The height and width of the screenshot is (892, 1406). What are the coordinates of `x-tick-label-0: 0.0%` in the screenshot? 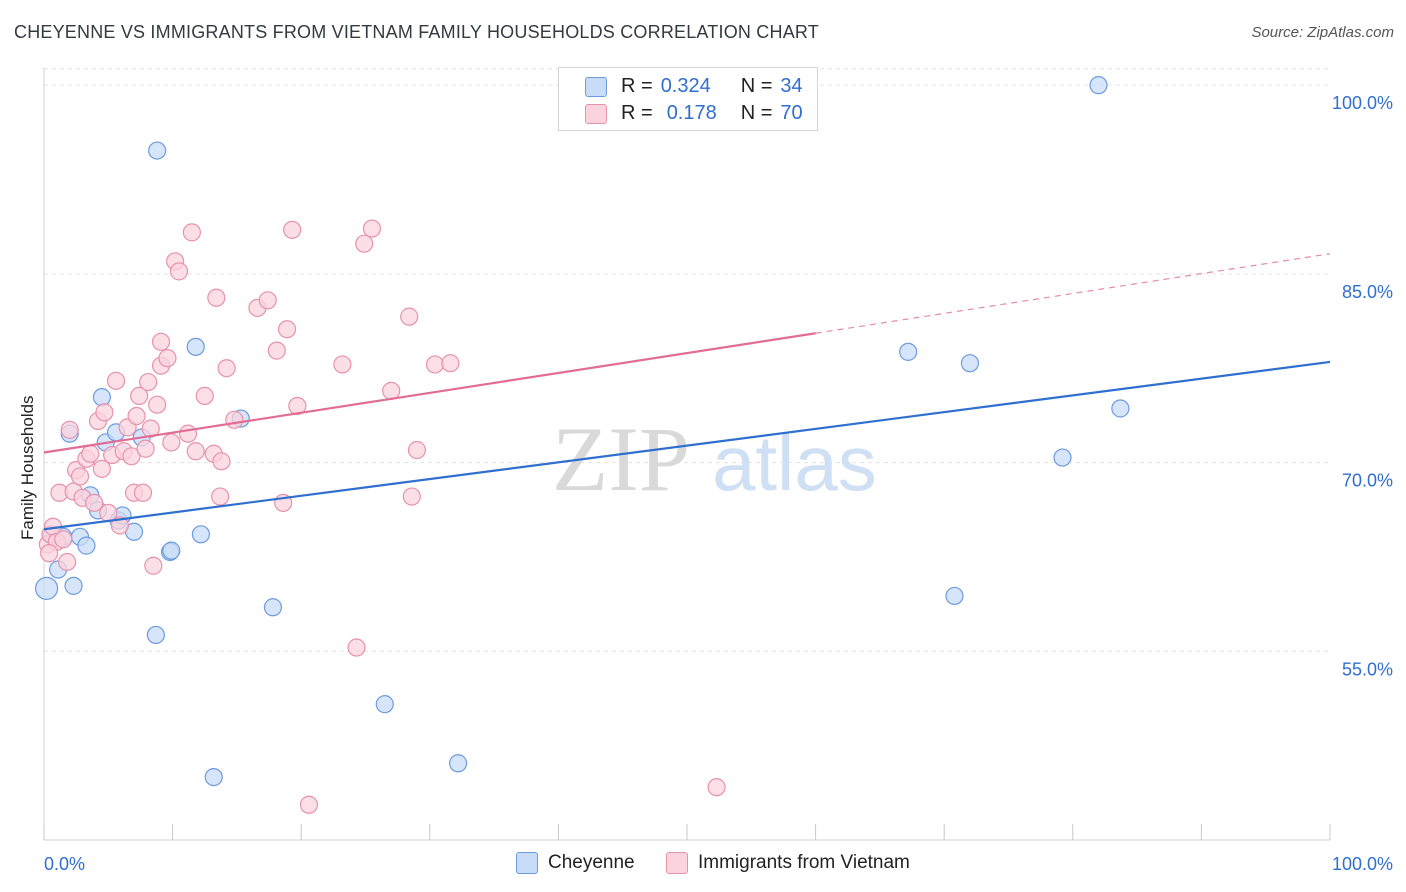 It's located at (64, 864).